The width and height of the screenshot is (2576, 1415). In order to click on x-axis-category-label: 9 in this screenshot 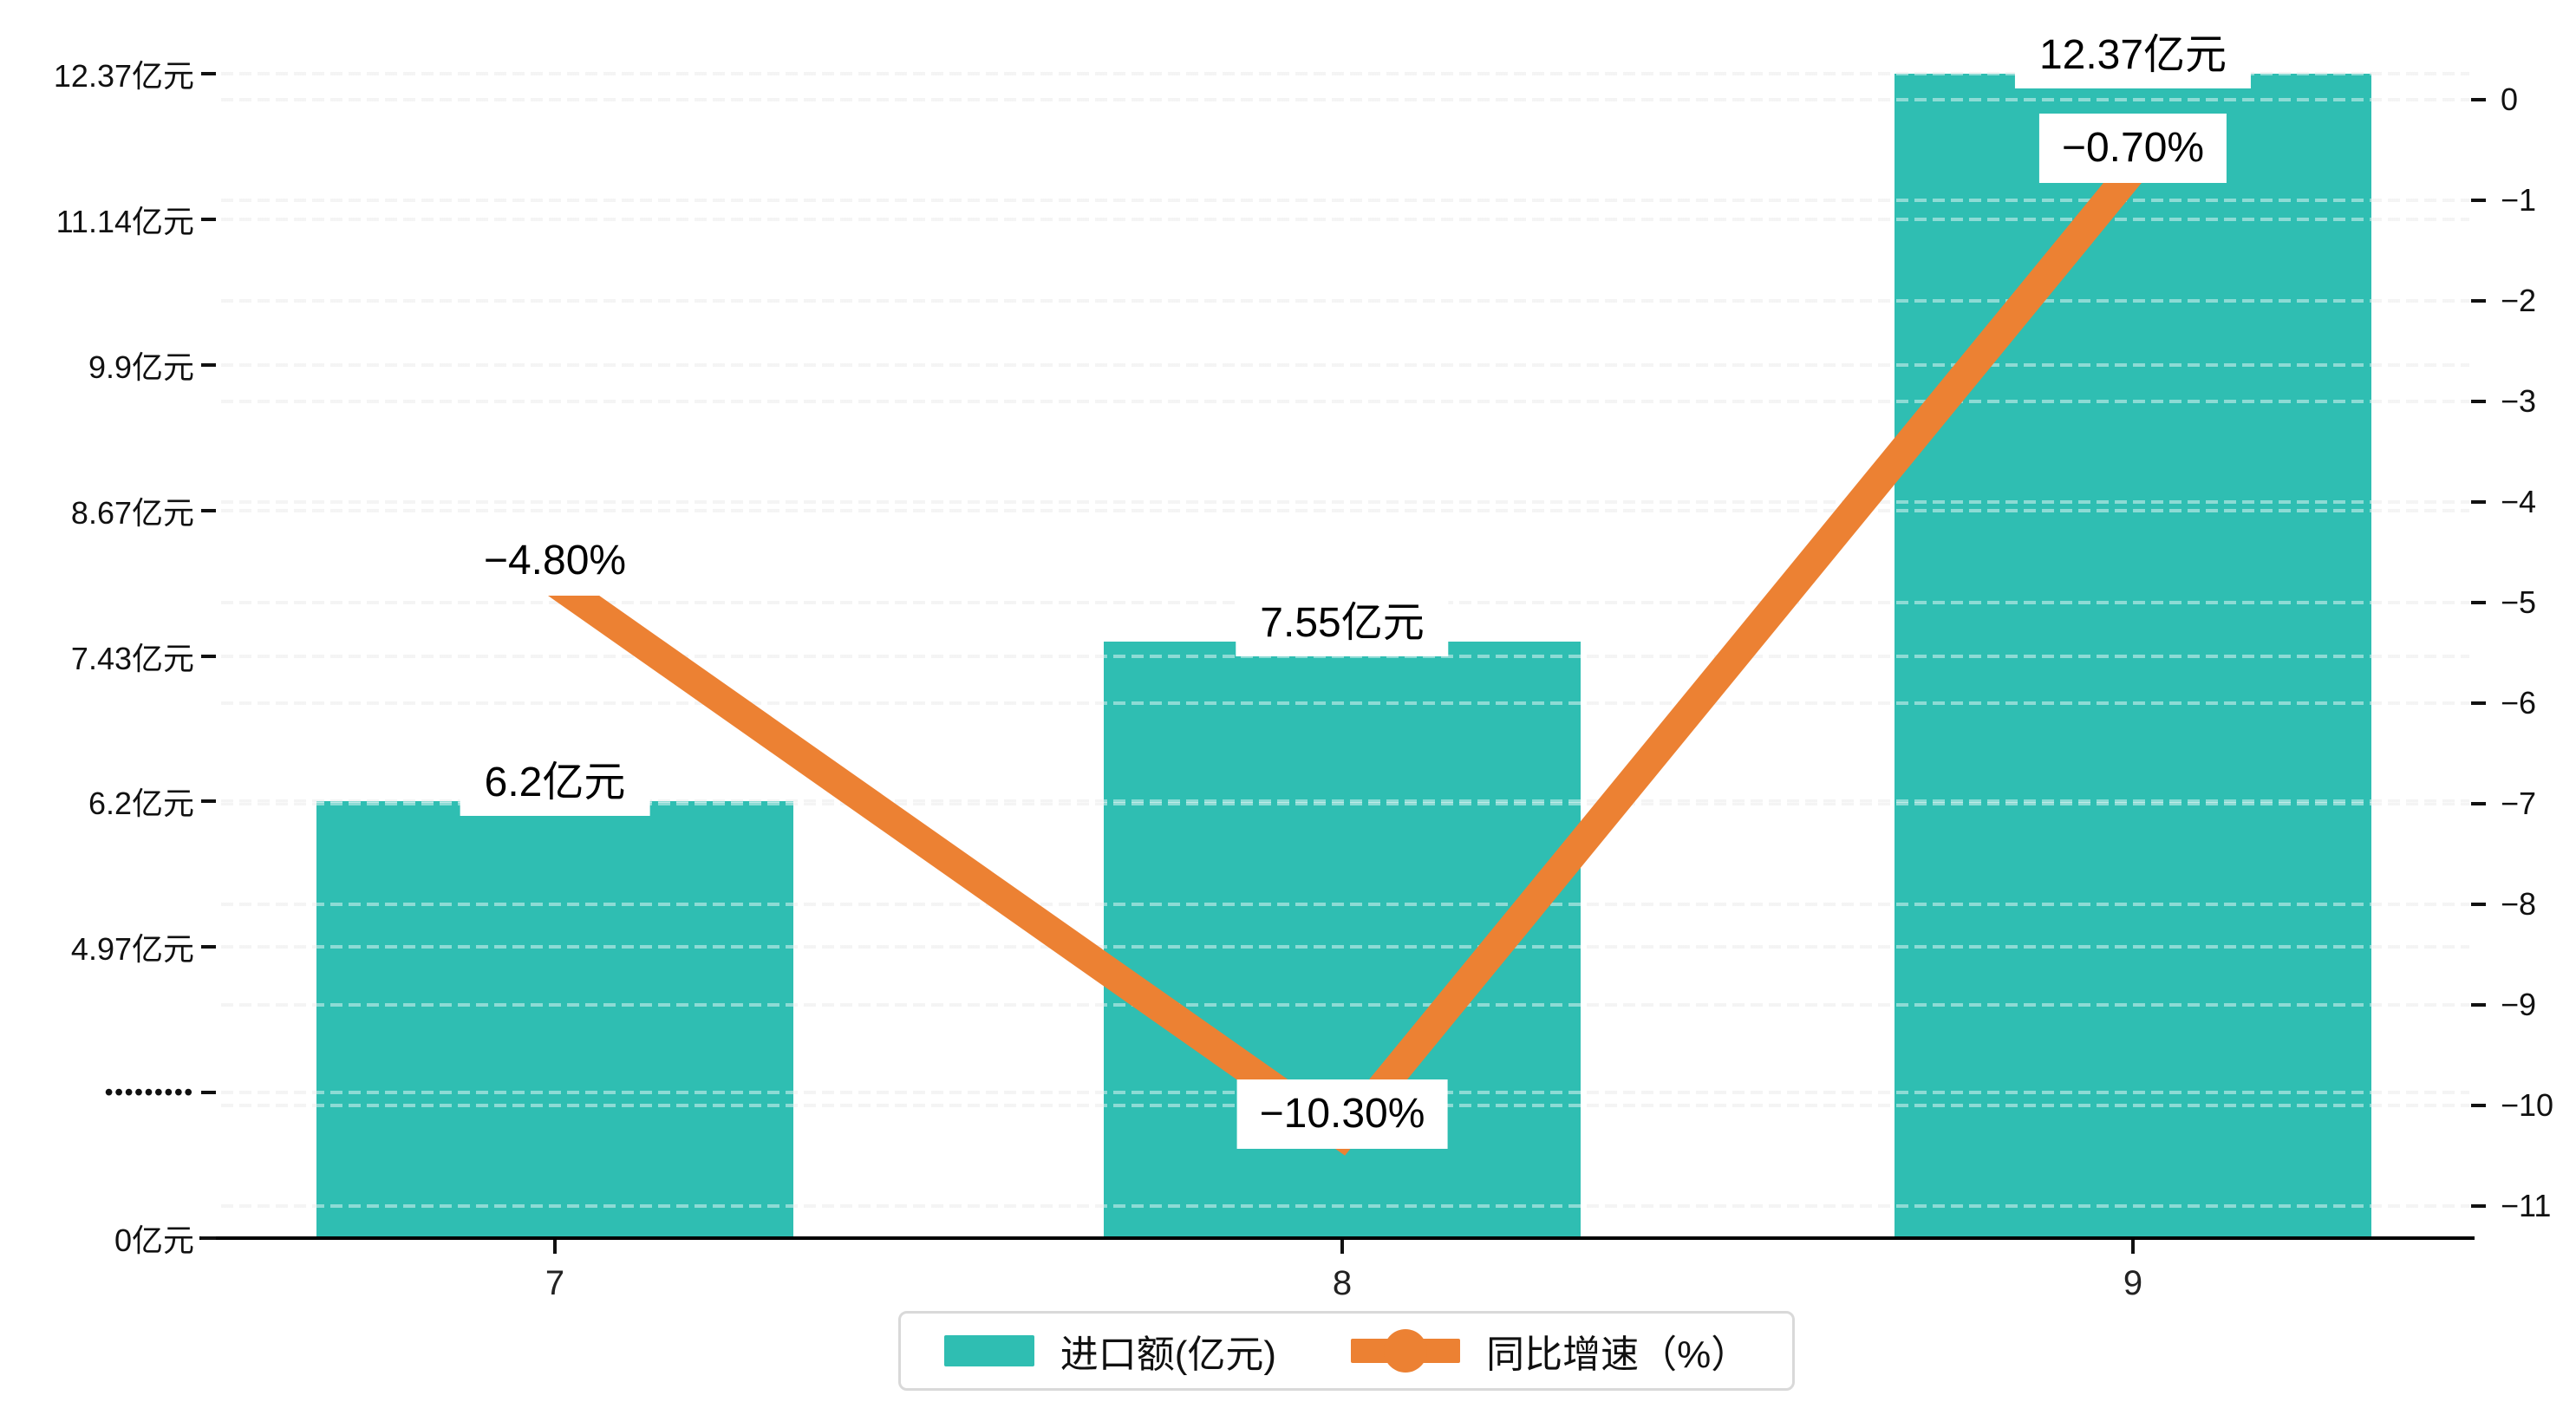, I will do `click(2133, 1283)`.